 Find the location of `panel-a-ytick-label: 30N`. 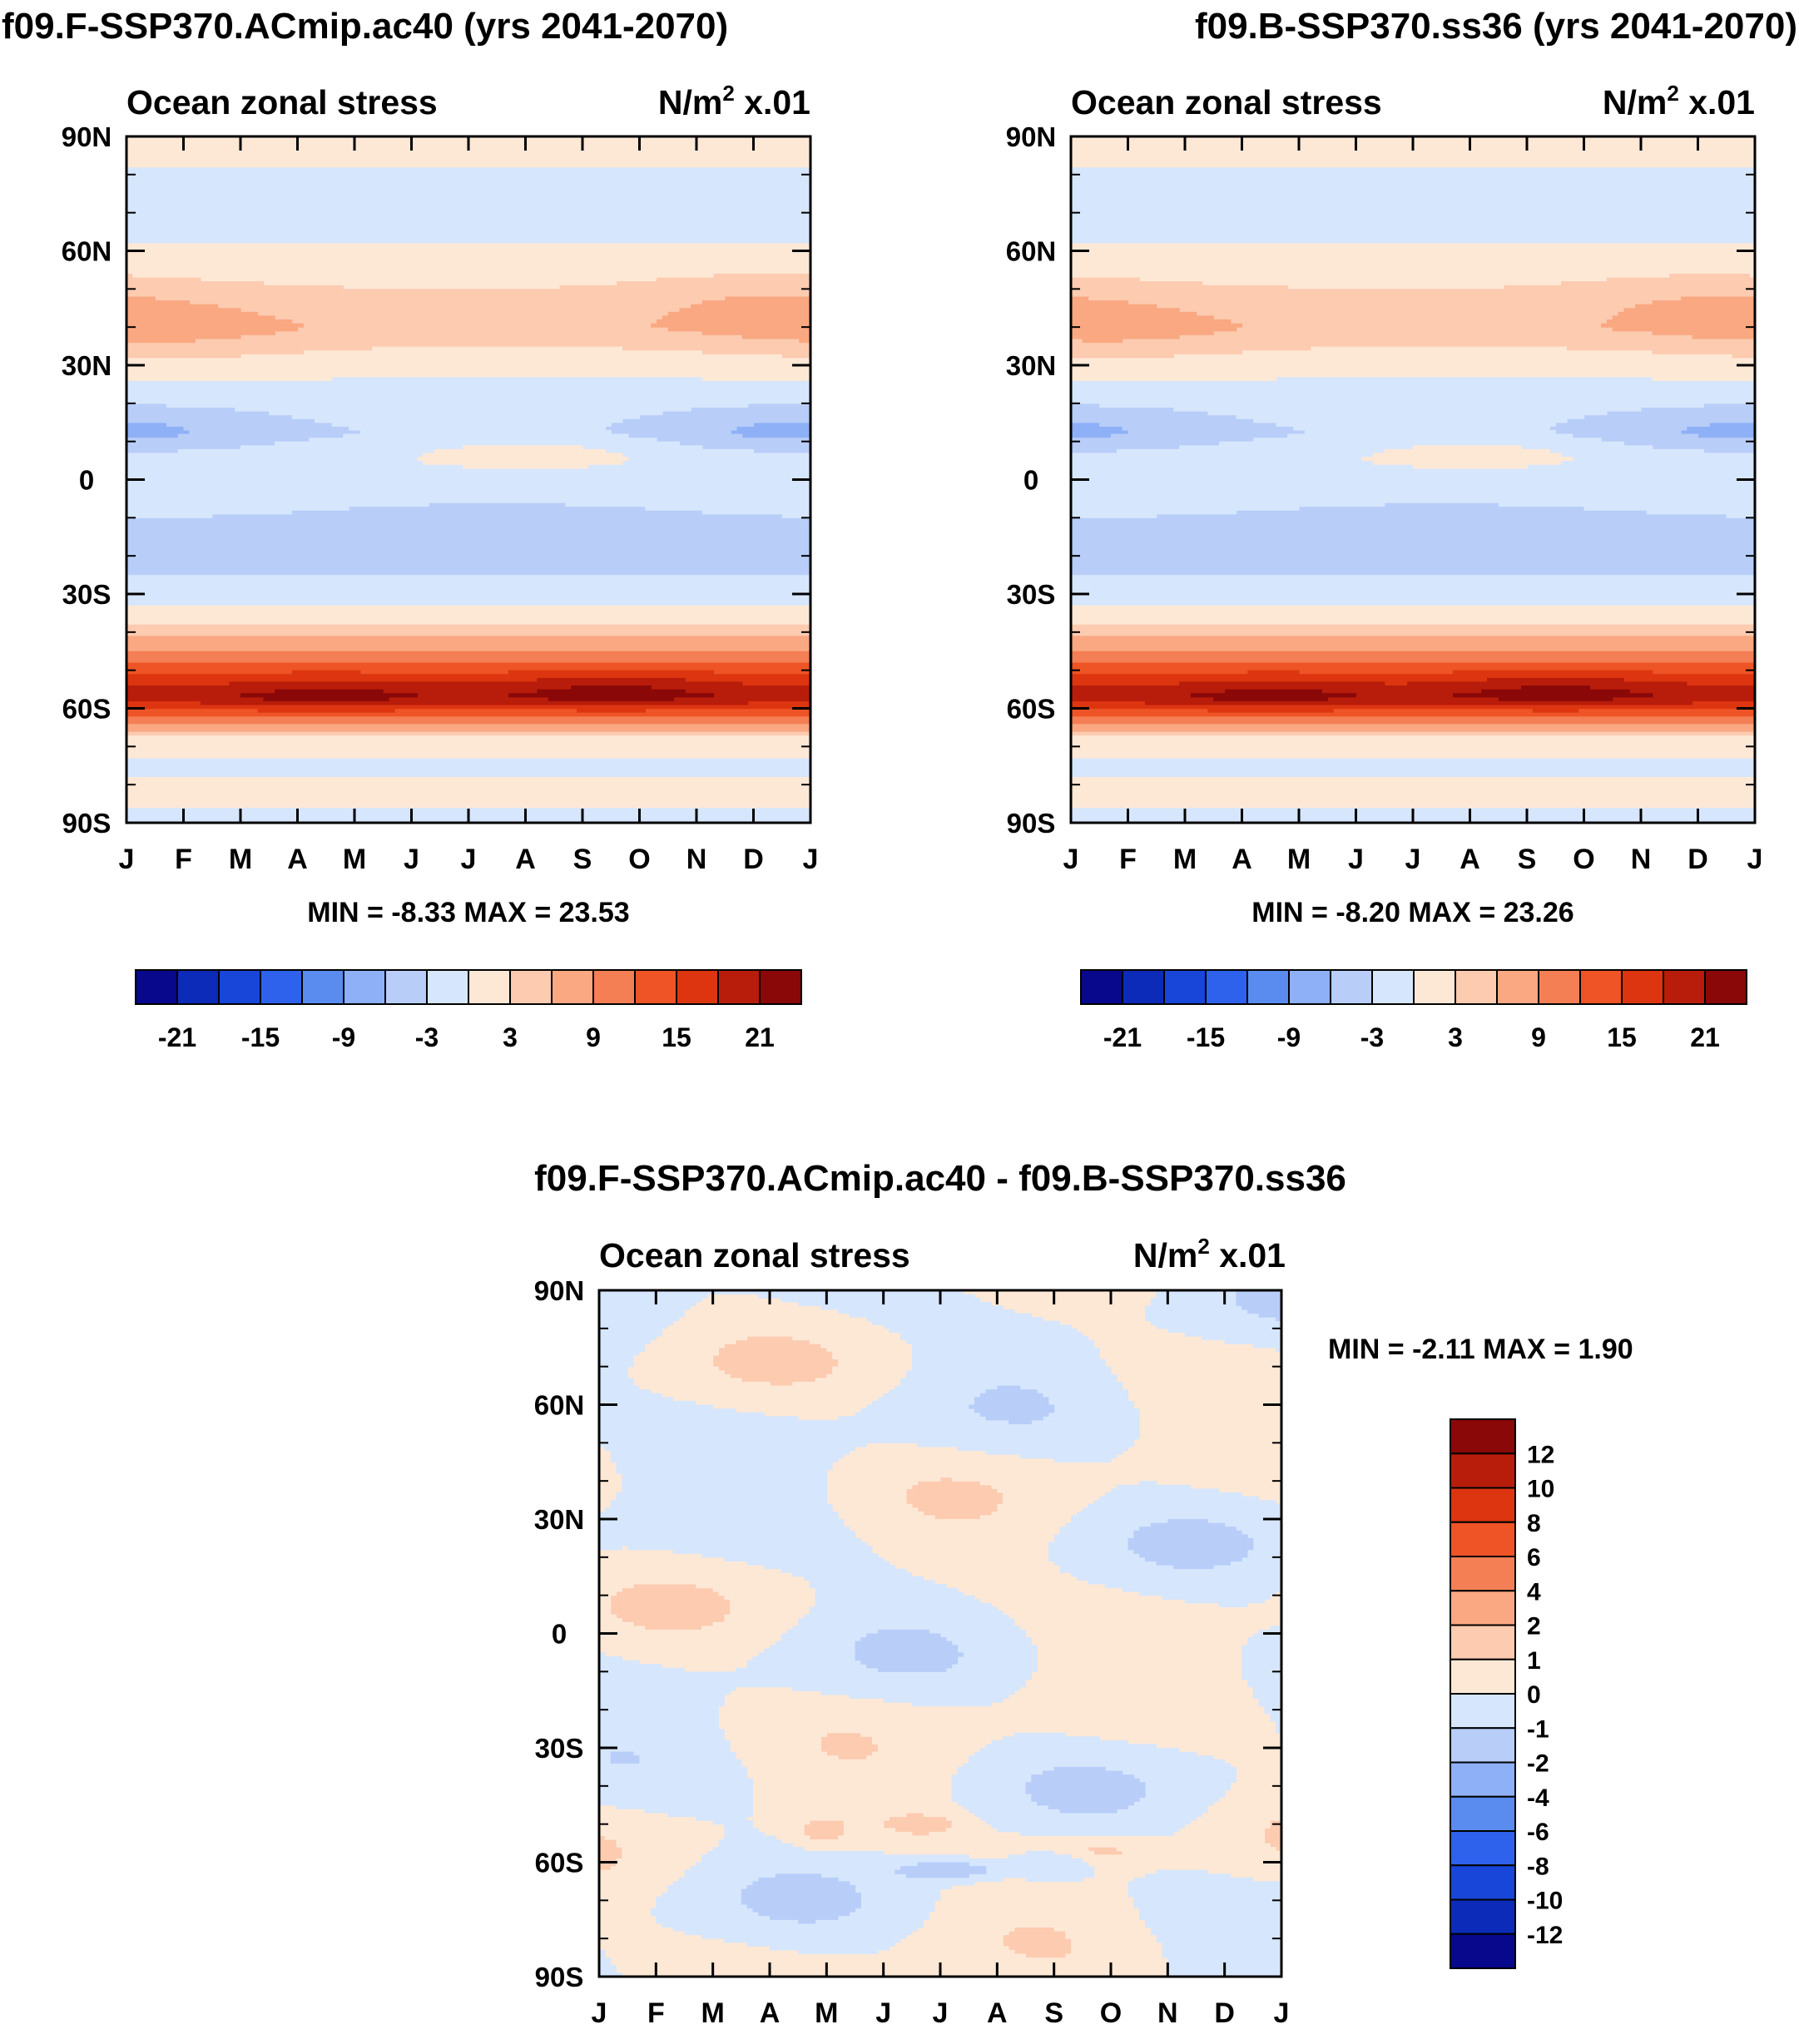

panel-a-ytick-label: 30N is located at coordinates (87, 365).